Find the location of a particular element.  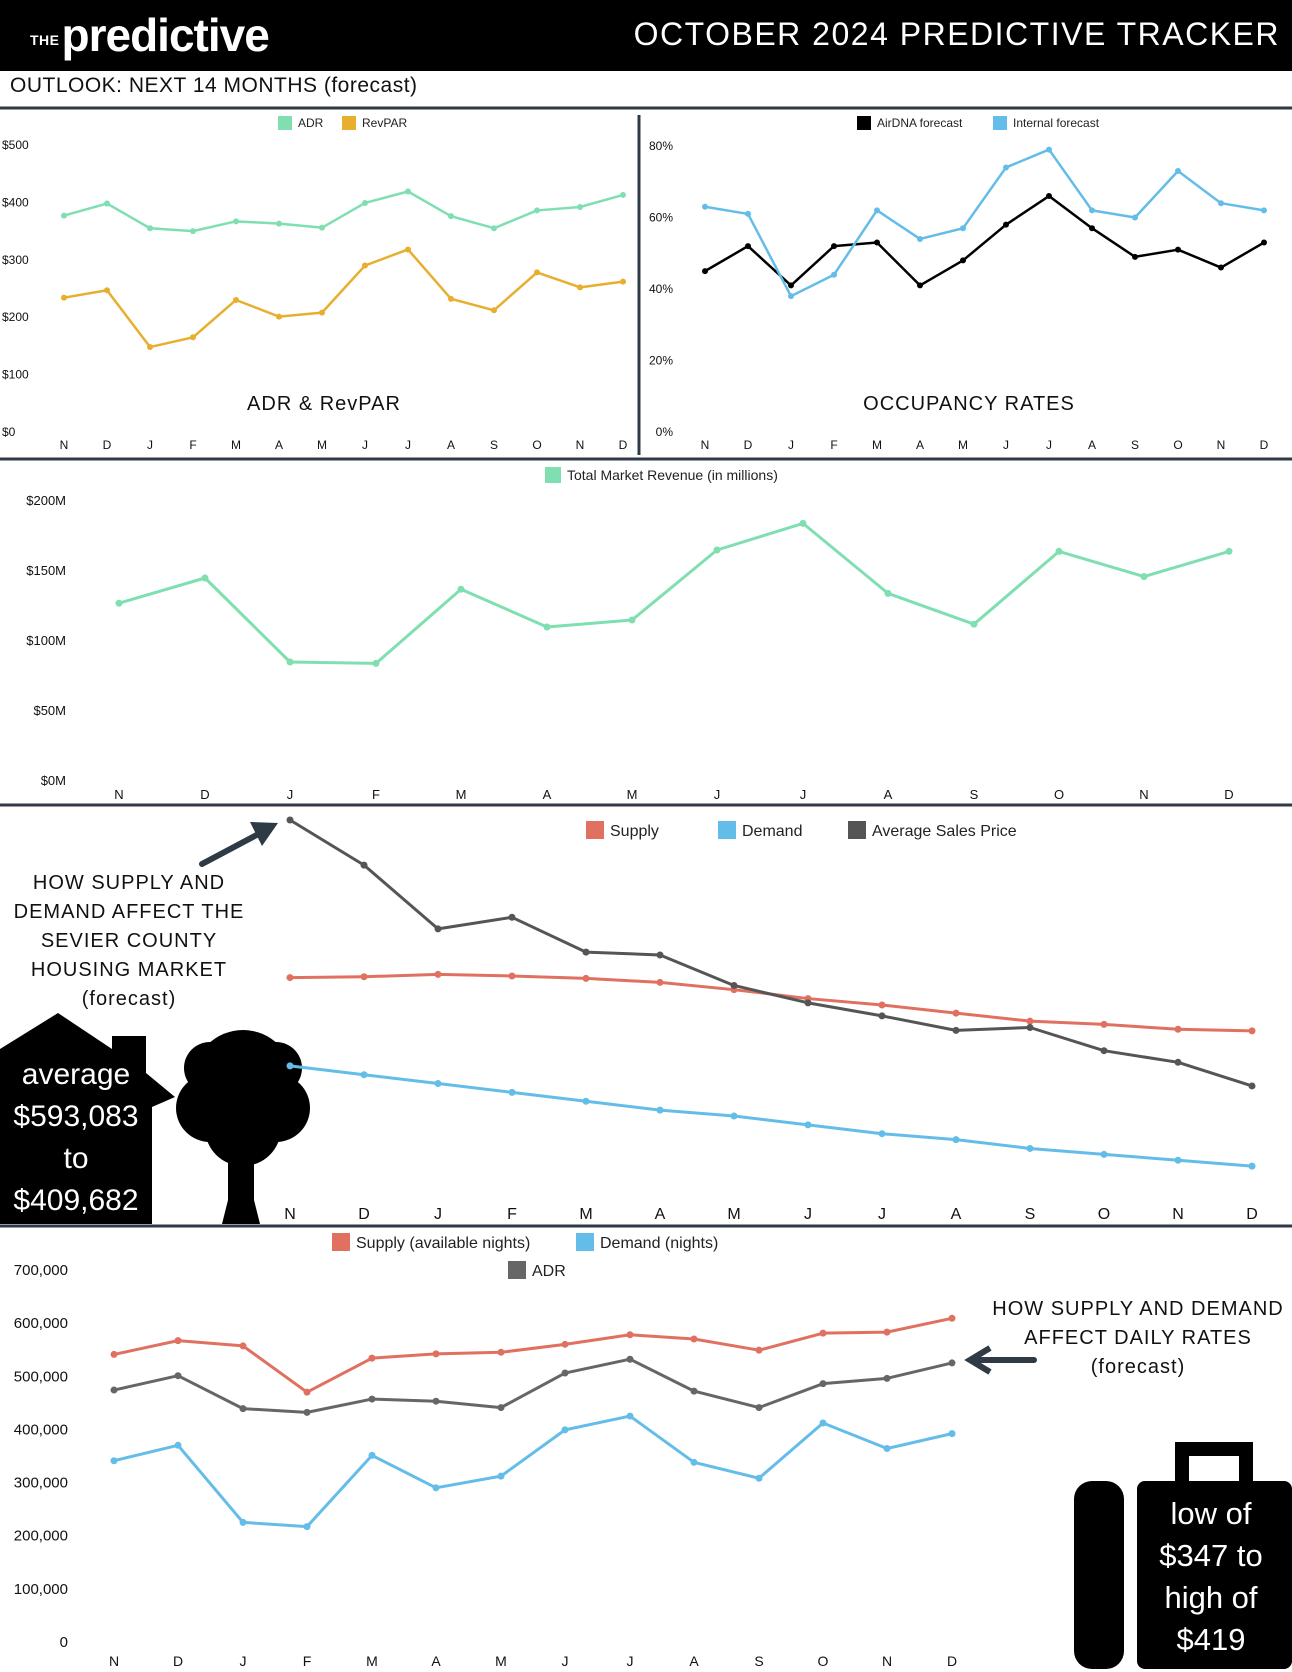

legend-label: Total Market Revenue (in millions) is located at coordinates (672, 475).